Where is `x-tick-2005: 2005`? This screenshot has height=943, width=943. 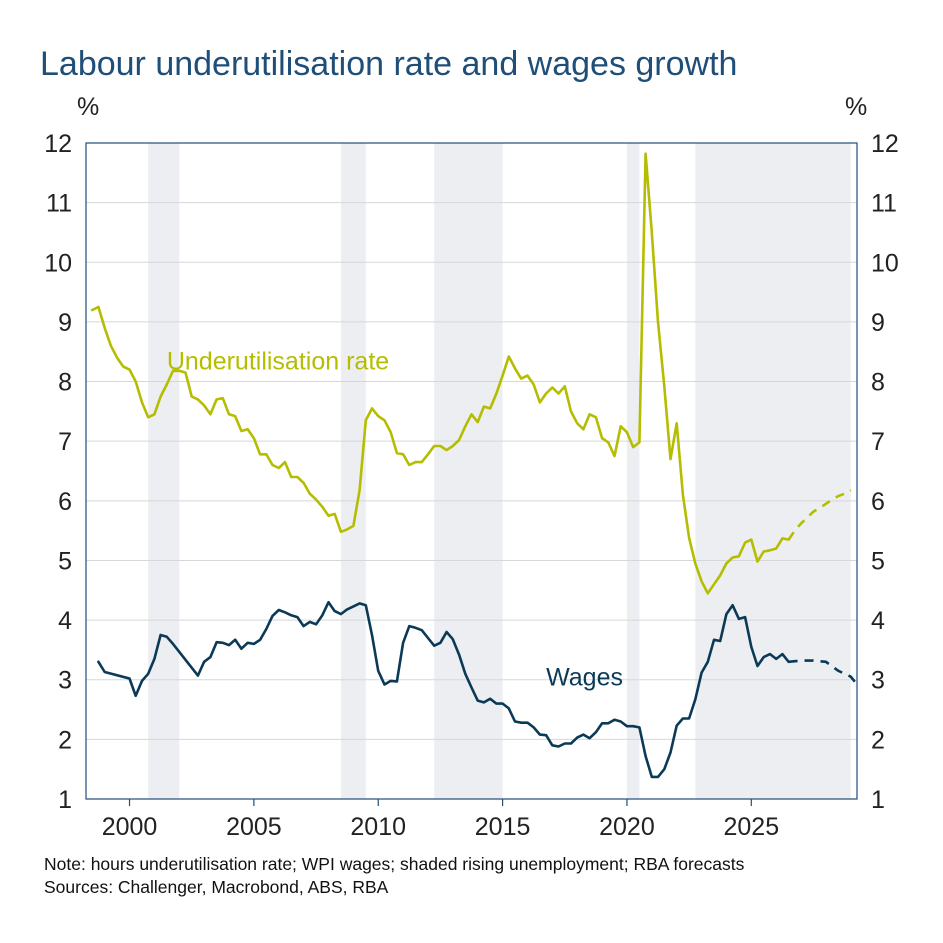
x-tick-2005: 2005 is located at coordinates (254, 827).